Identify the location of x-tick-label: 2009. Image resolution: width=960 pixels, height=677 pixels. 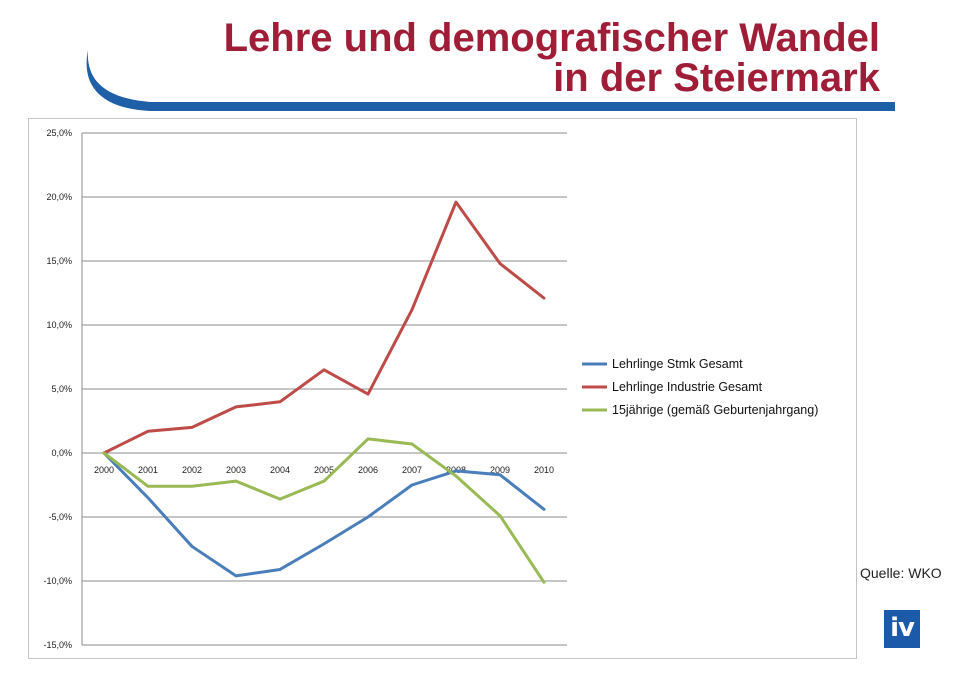
(500, 470).